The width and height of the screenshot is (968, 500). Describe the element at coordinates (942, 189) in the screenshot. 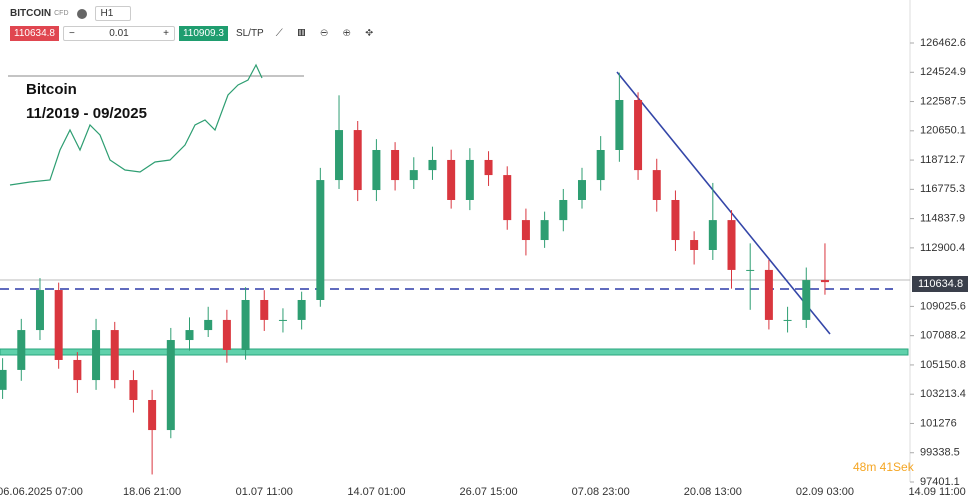

I see `y-tick-label: 116775.3` at that location.